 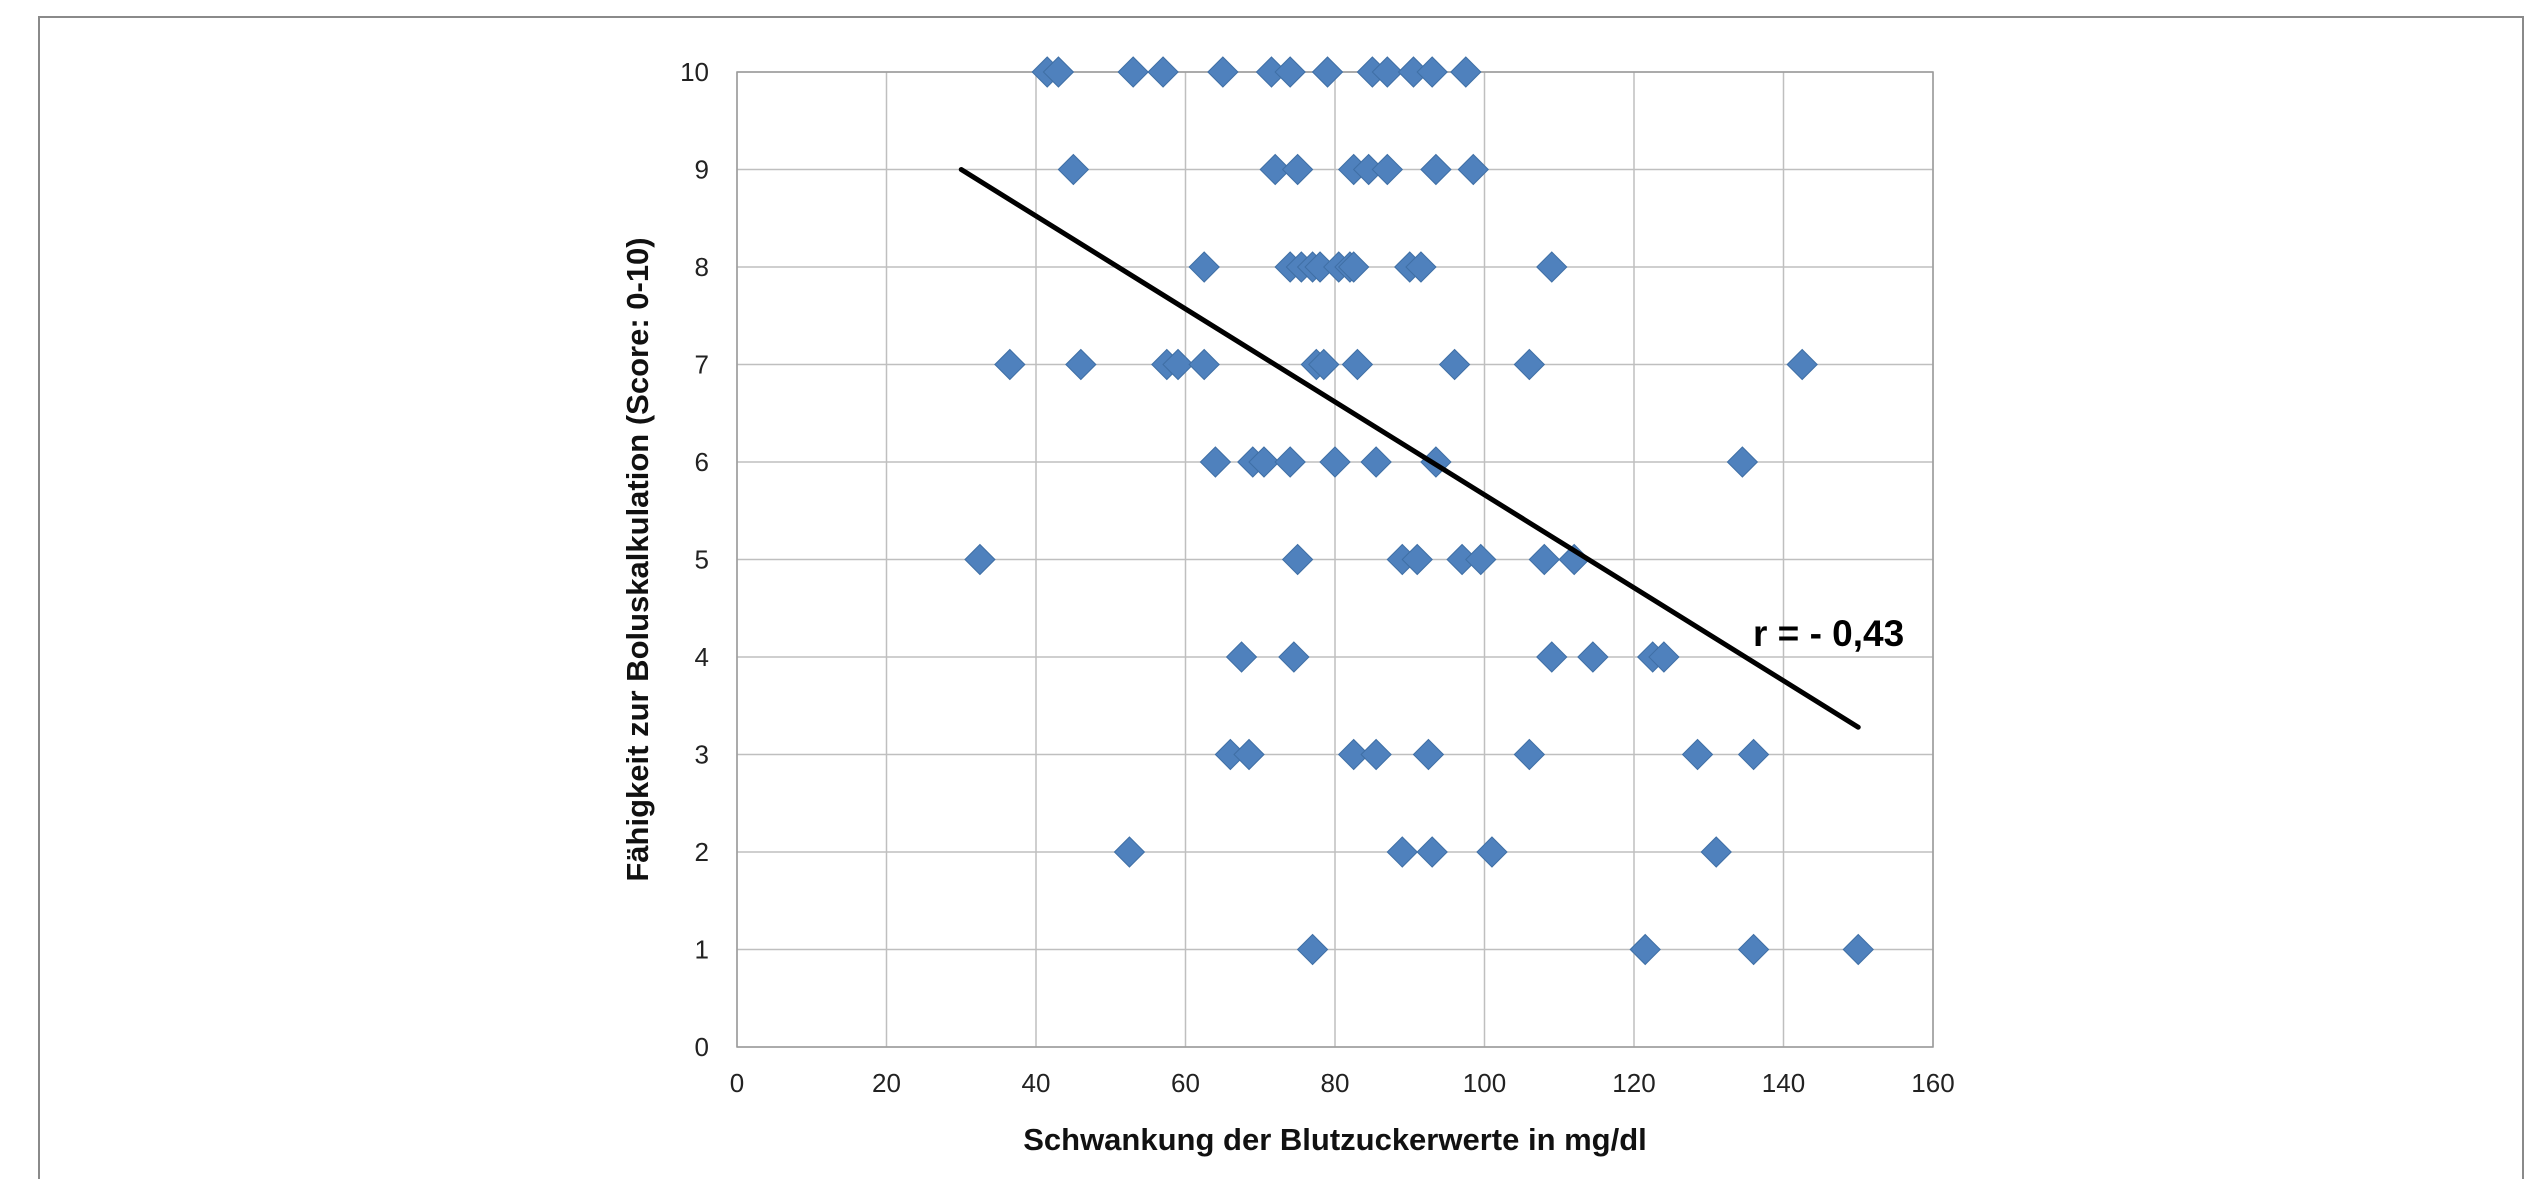 I want to click on x-tick-label: 20, so click(x=886, y=1083).